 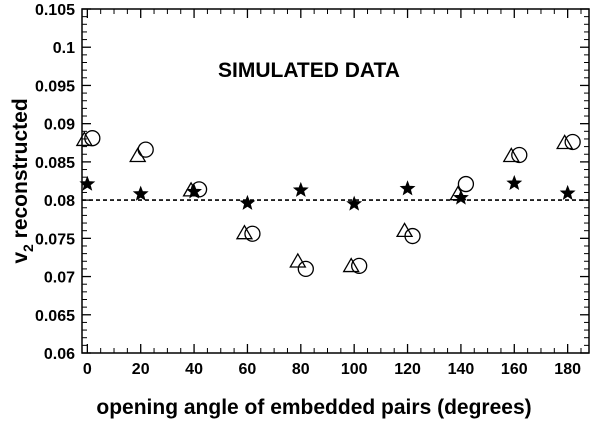 I want to click on y-tick-label: 0.095, so click(x=55, y=86).